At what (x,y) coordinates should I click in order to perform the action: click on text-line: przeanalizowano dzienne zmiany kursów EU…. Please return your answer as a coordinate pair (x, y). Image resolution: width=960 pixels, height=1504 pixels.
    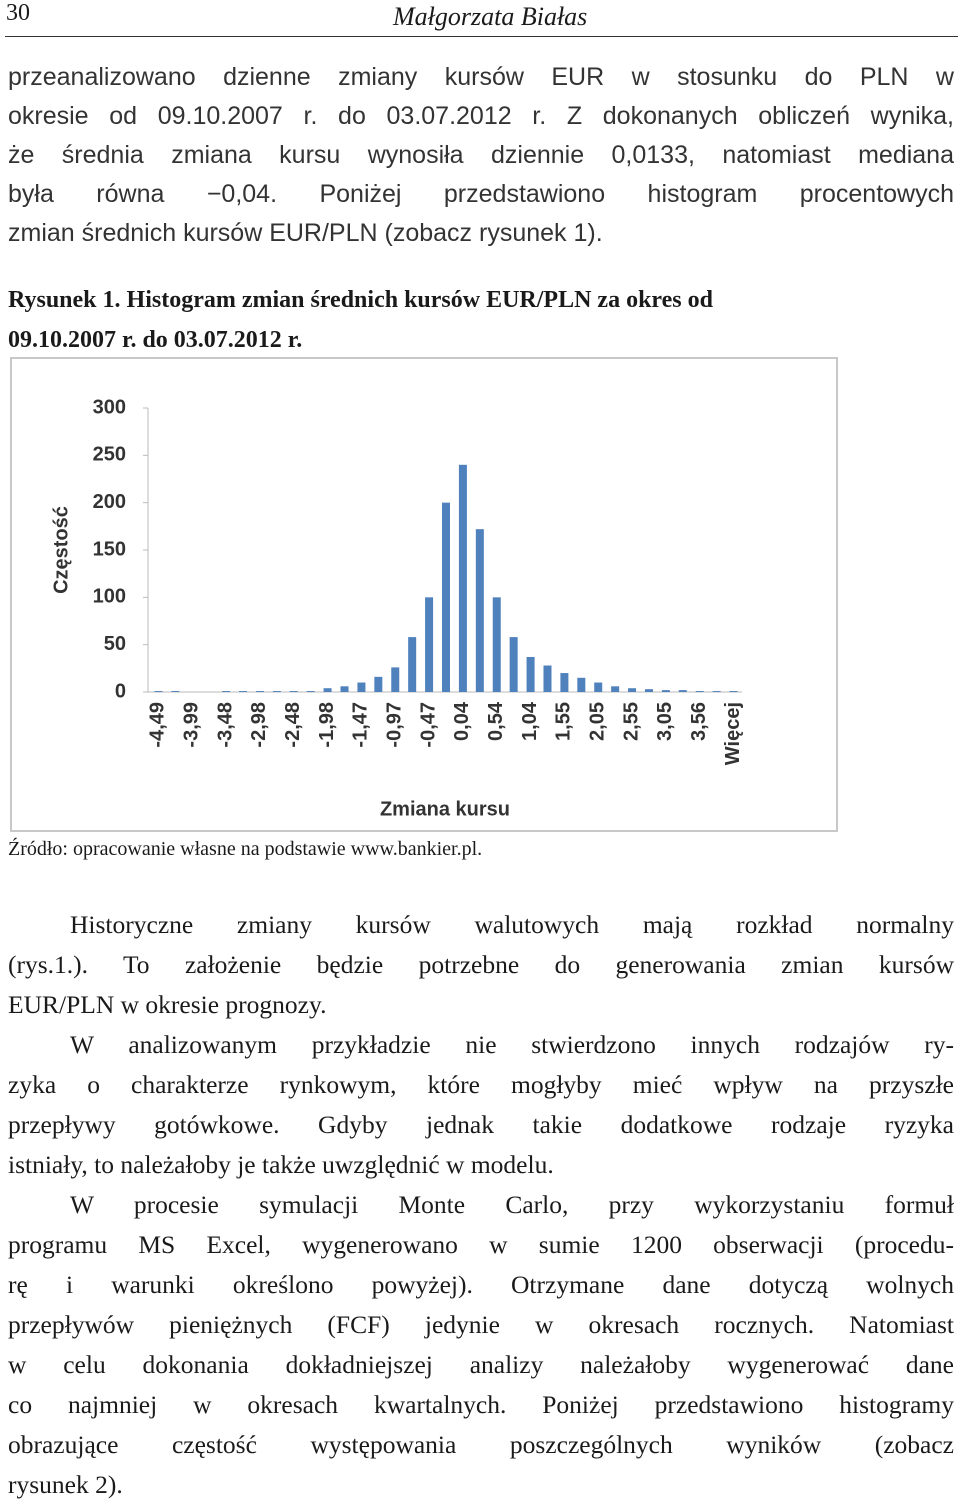
    Looking at the image, I should click on (481, 77).